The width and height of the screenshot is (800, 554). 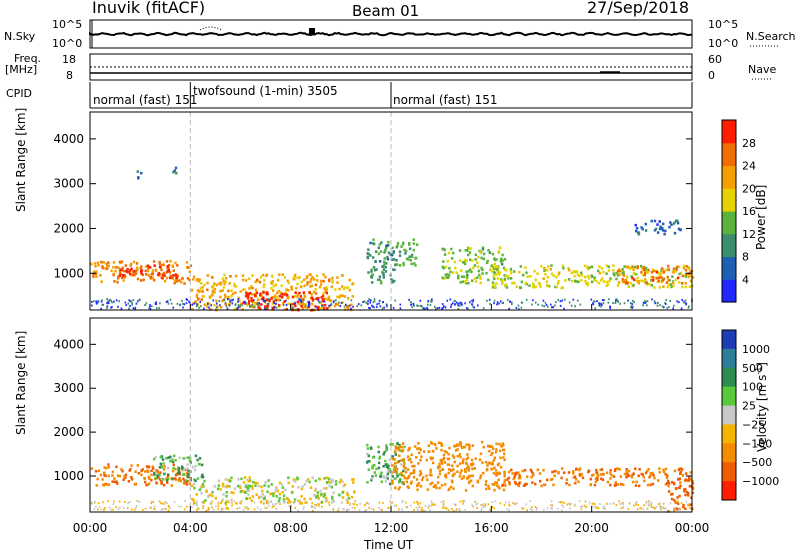 I want to click on power-ytick-label: 2000, so click(x=68, y=228).